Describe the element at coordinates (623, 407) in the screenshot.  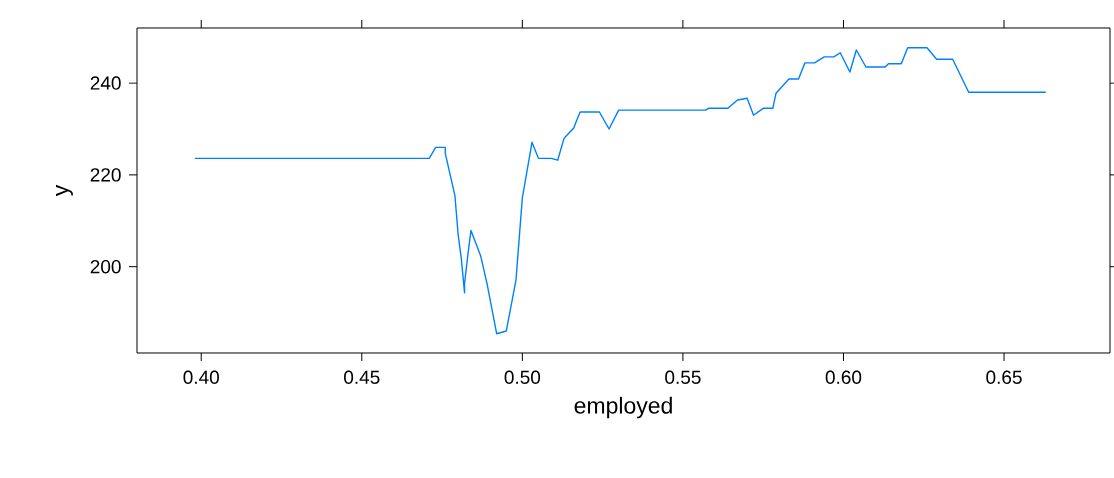
I see `x-axis-title: employed` at that location.